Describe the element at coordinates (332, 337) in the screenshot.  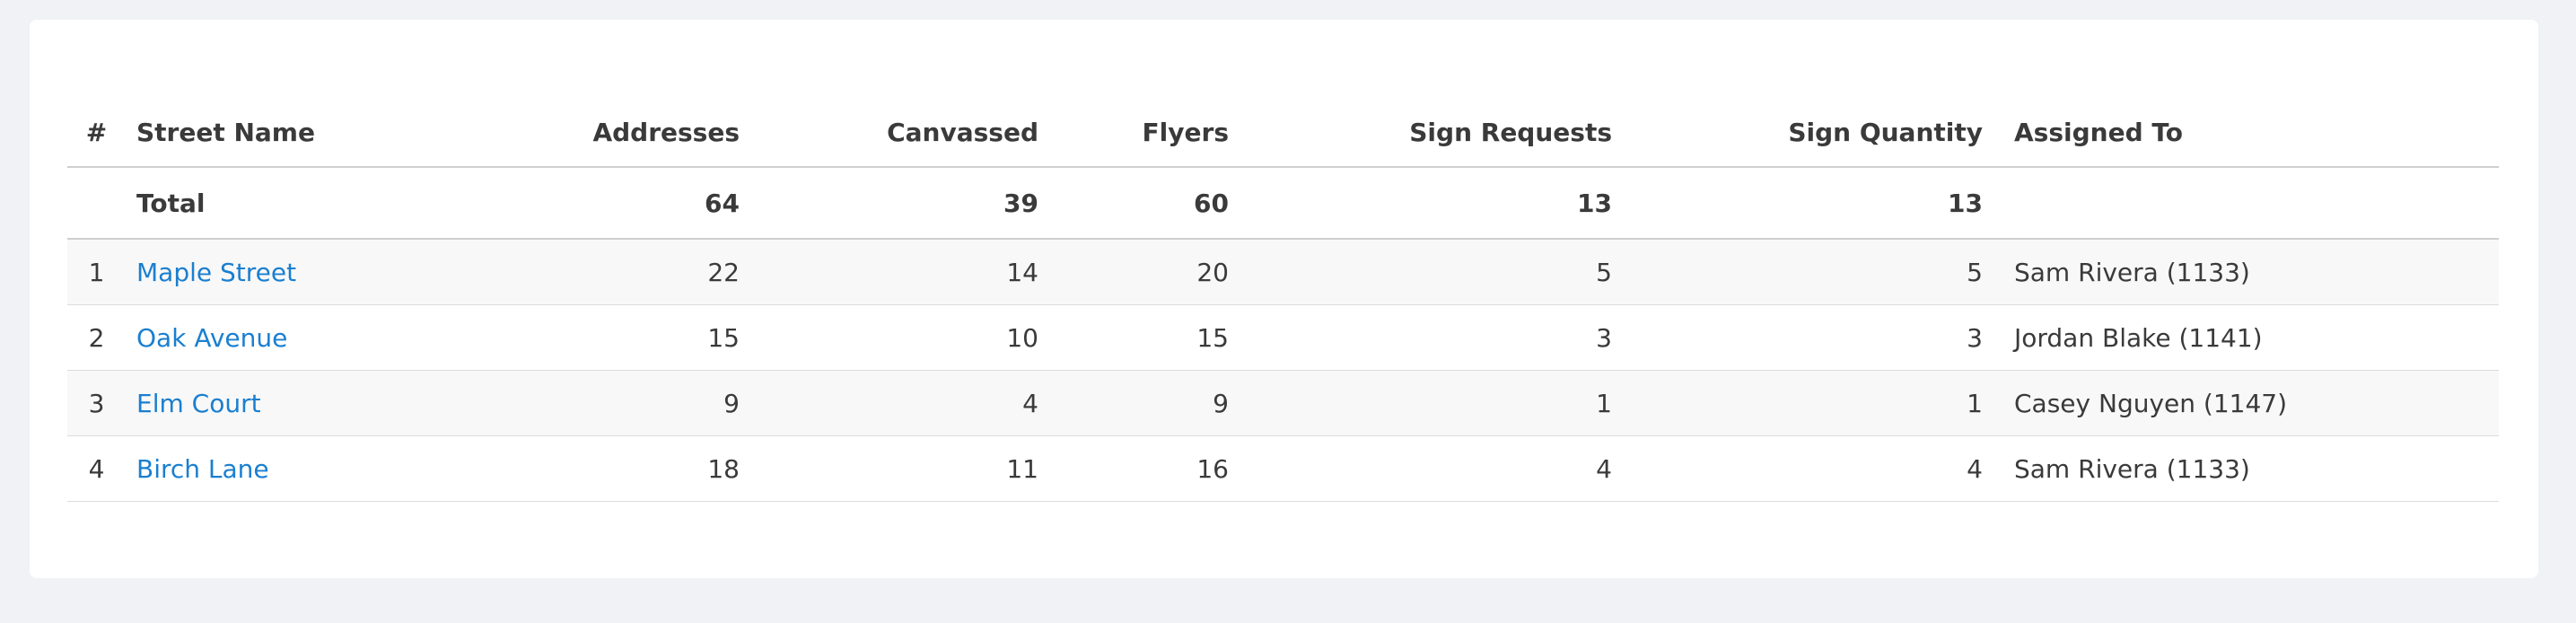
I see `cell: Oak Avenue` at that location.